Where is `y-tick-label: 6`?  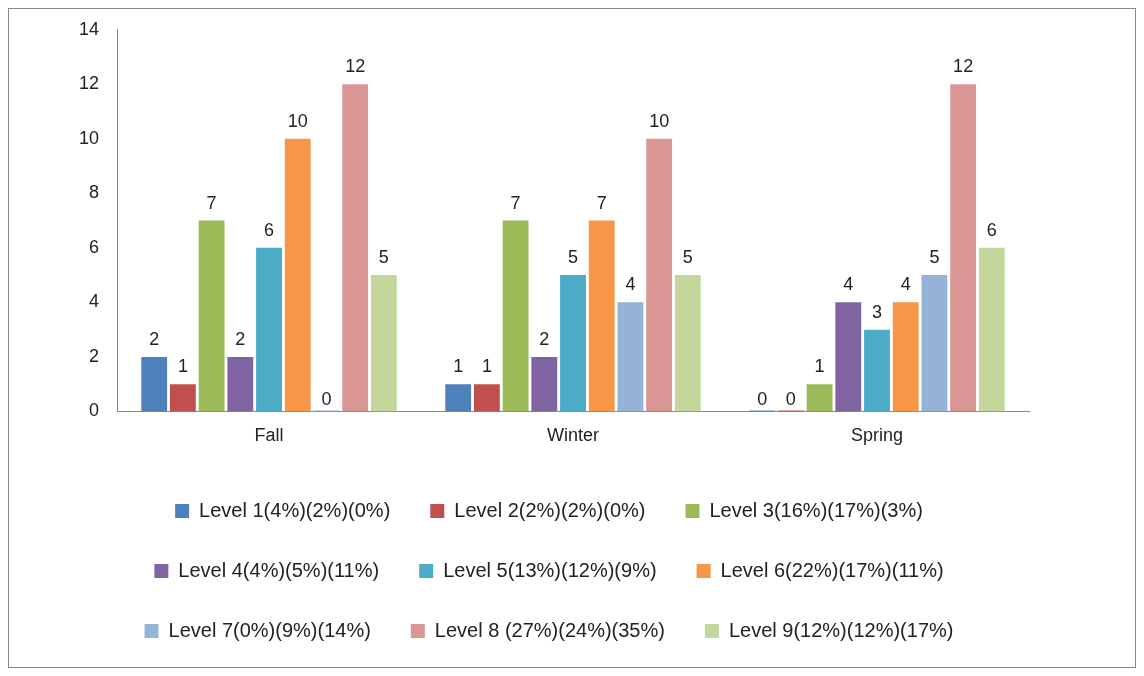 y-tick-label: 6 is located at coordinates (94, 246).